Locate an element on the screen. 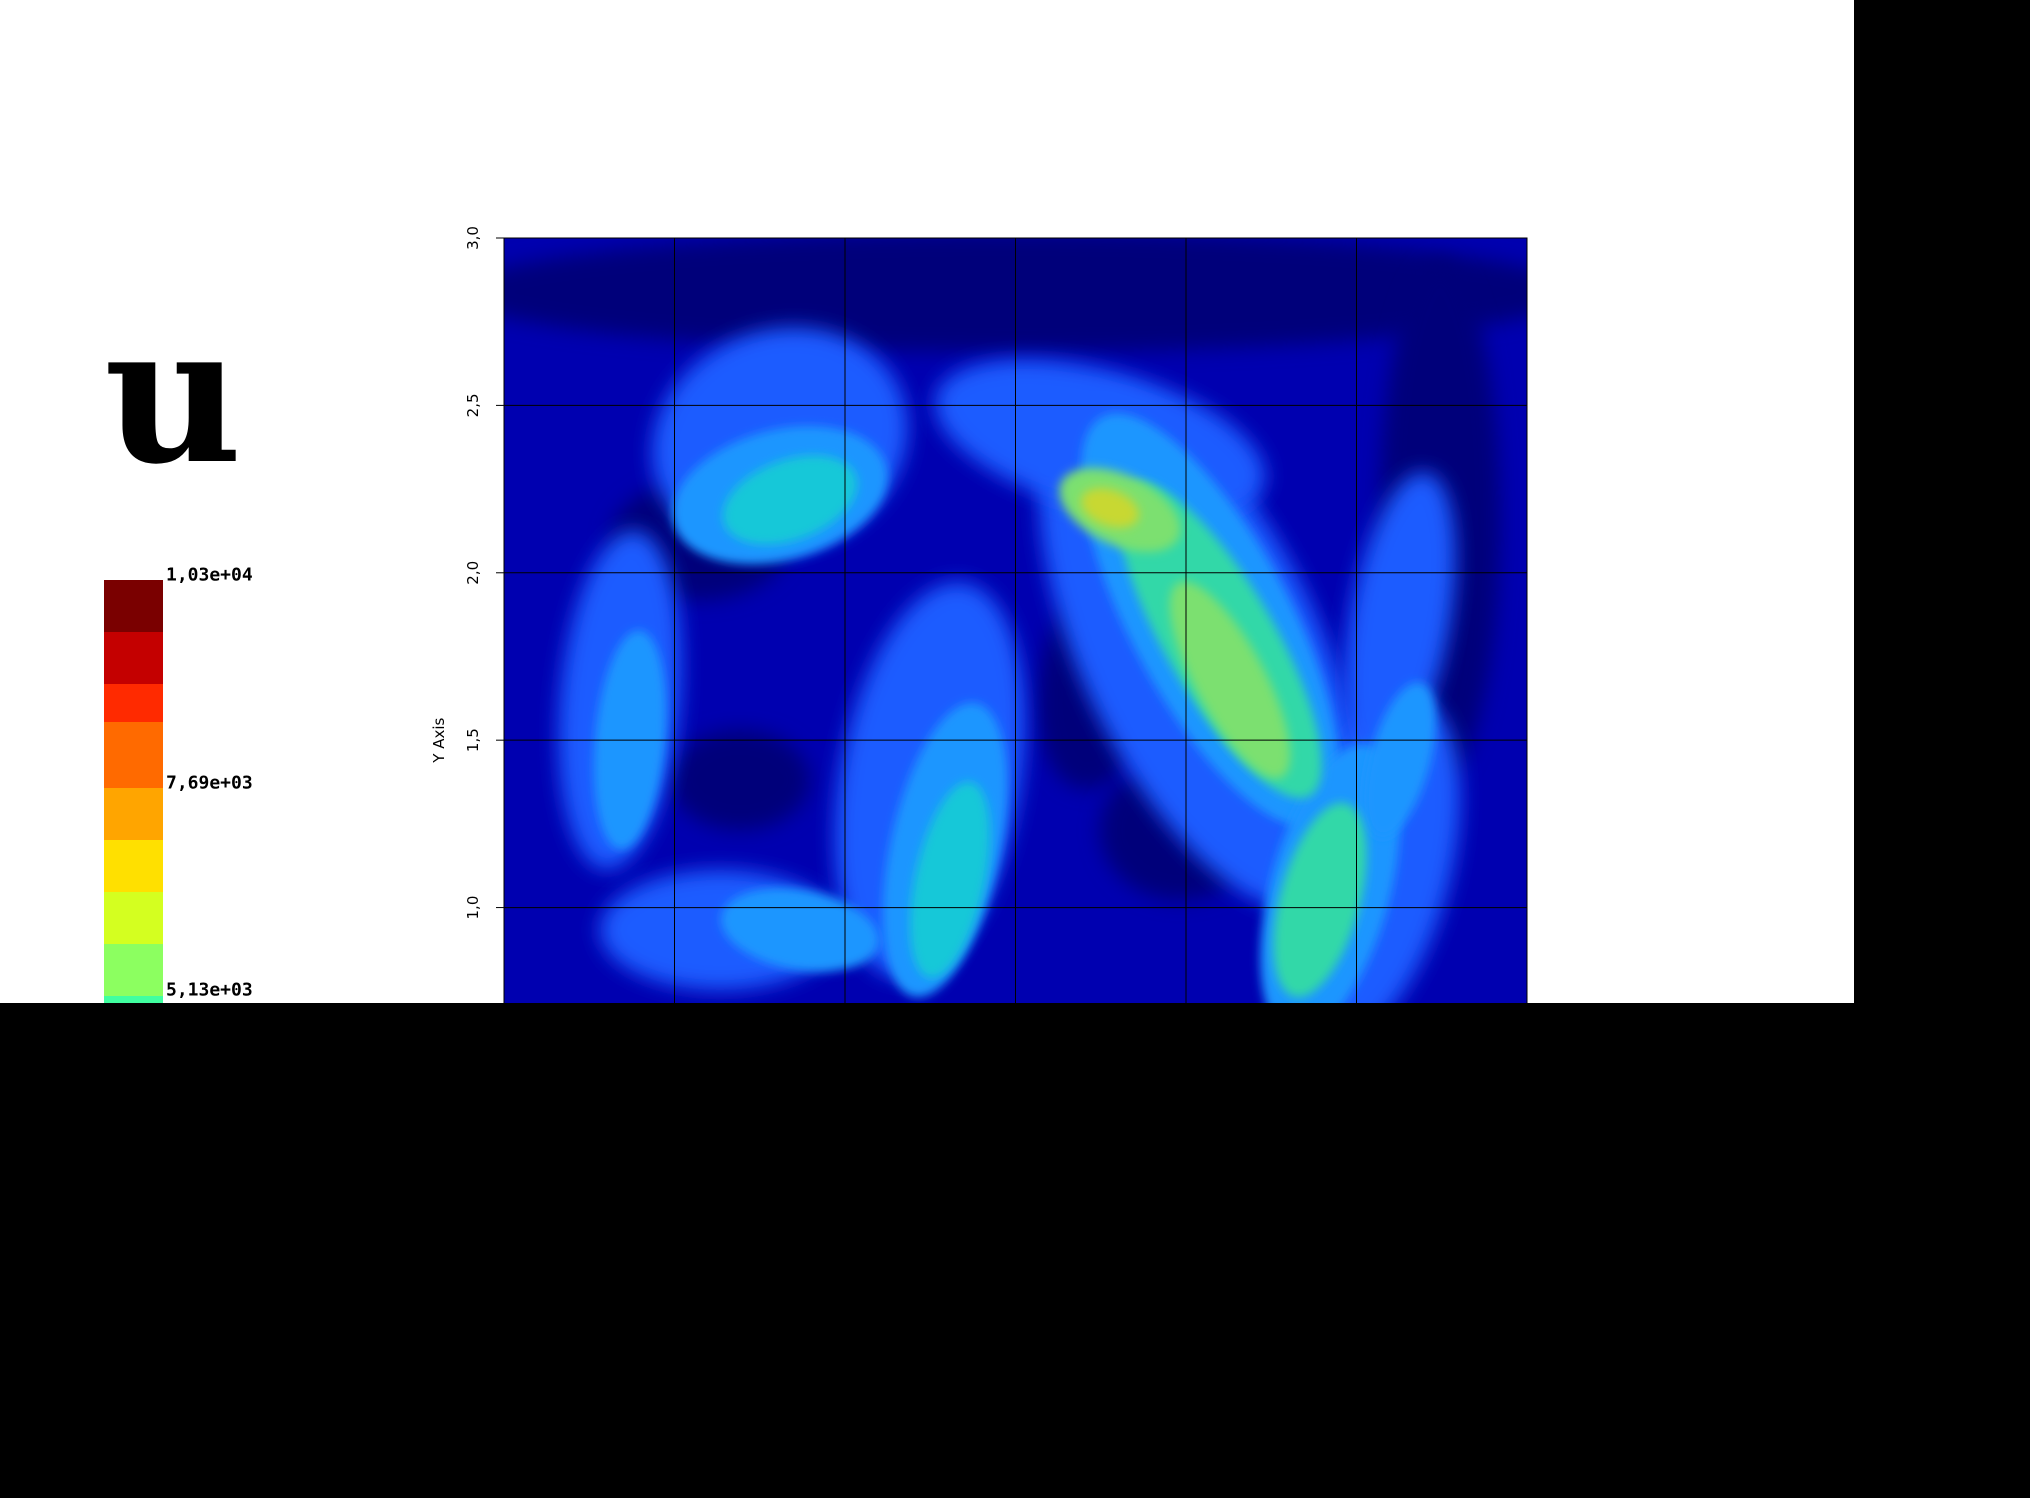  y-axis: 1,0 1,5 2,0 2,5 3,0 is located at coordinates (484, 572).